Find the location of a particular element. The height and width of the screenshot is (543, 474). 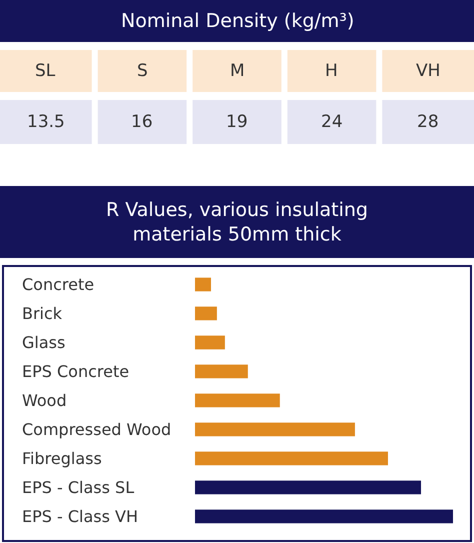

y-tick-label: Glass is located at coordinates (44, 342).